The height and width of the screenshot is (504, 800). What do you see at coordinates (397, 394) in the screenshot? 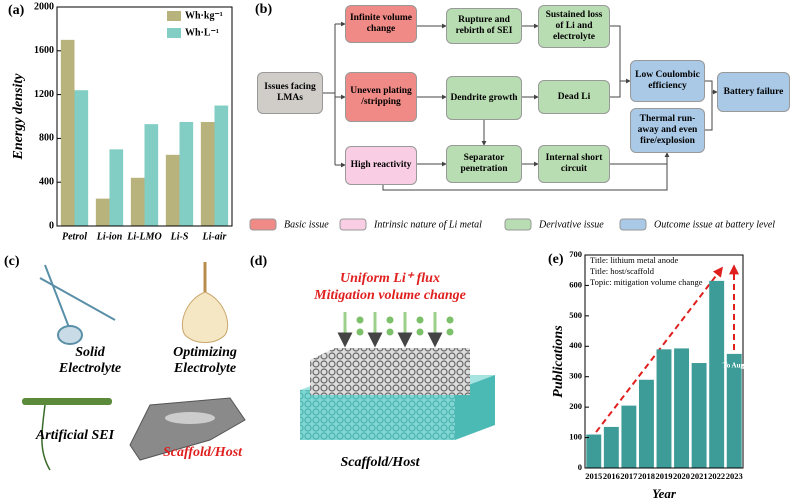
I see `scaffold-drawing` at bounding box center [397, 394].